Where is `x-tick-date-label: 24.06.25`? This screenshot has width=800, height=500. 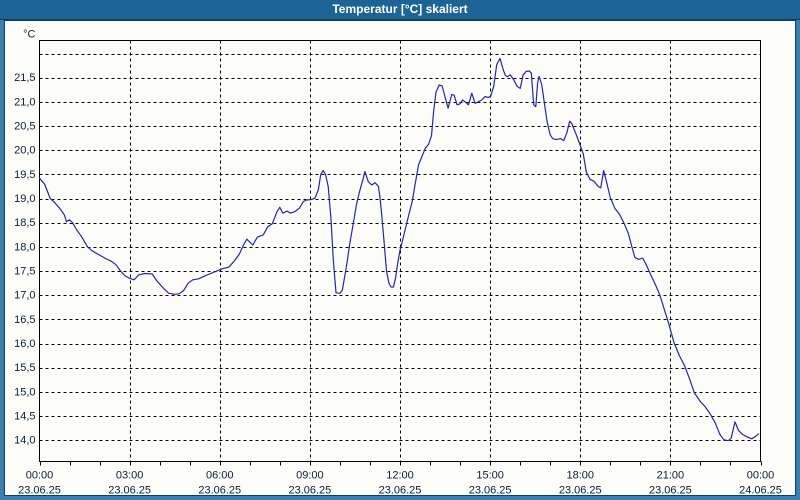
x-tick-date-label: 24.06.25 is located at coordinates (760, 490).